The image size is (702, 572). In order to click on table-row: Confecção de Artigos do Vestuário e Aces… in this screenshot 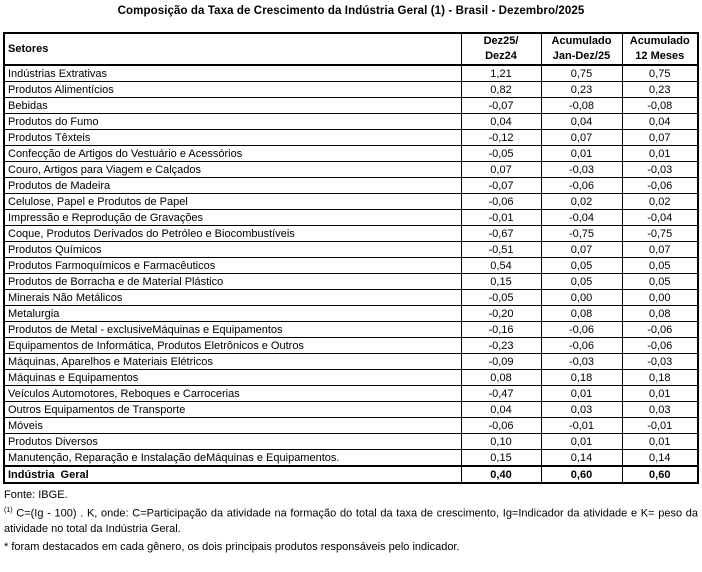, I will do `click(351, 153)`.